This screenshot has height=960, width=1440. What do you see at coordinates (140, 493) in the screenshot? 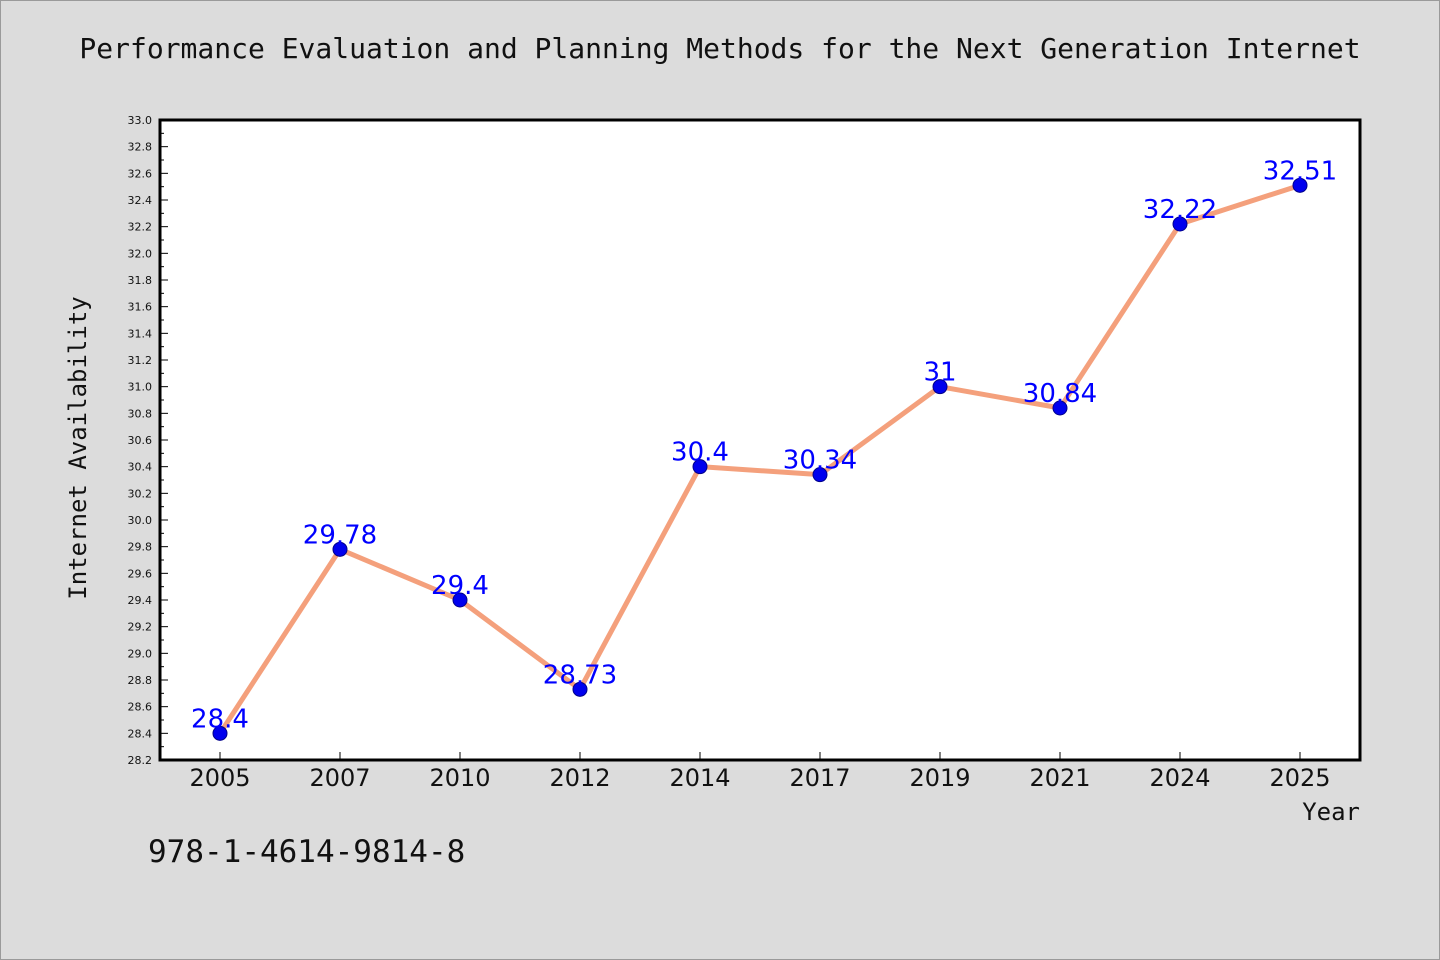
I see `y-tick-label: 30.2` at bounding box center [140, 493].